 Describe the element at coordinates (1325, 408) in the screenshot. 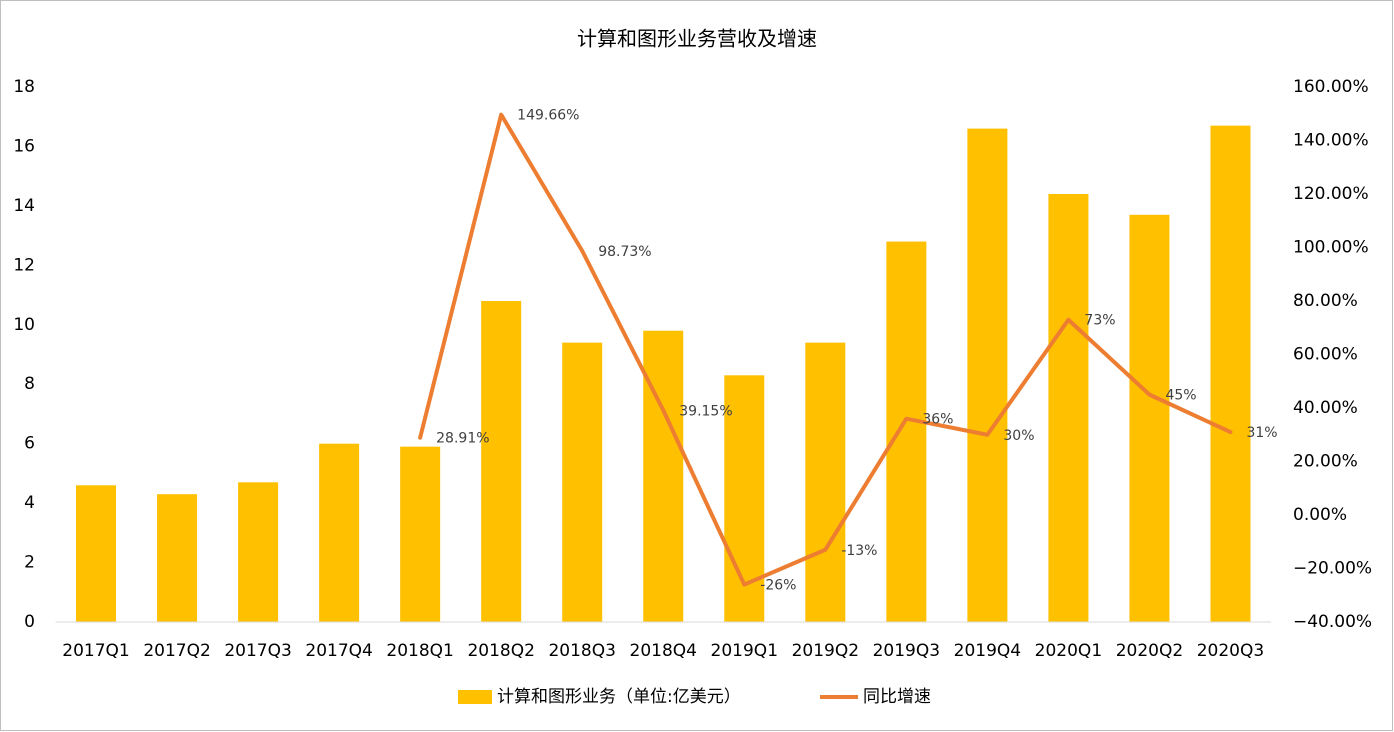

I see `y2-tick-label: 40.00%` at that location.